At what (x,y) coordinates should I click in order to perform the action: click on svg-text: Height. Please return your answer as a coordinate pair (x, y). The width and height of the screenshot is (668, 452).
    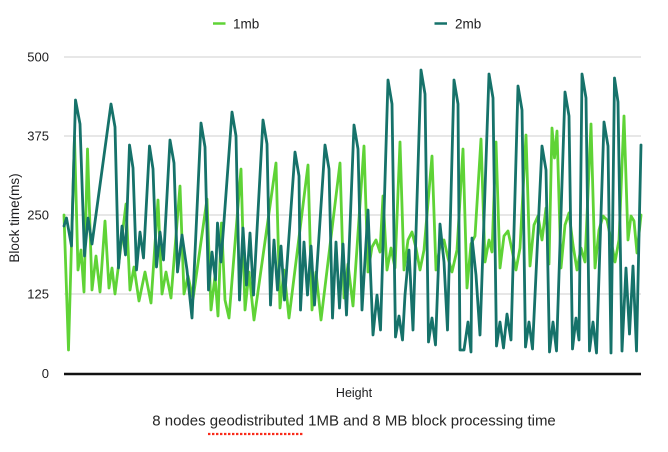
    Looking at the image, I should click on (354, 393).